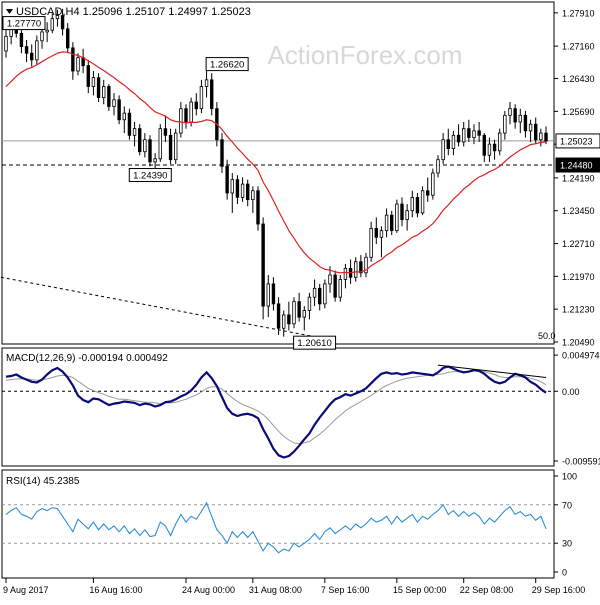 The image size is (600, 605). What do you see at coordinates (569, 477) in the screenshot?
I see `rsi-y-tick-label: 100` at bounding box center [569, 477].